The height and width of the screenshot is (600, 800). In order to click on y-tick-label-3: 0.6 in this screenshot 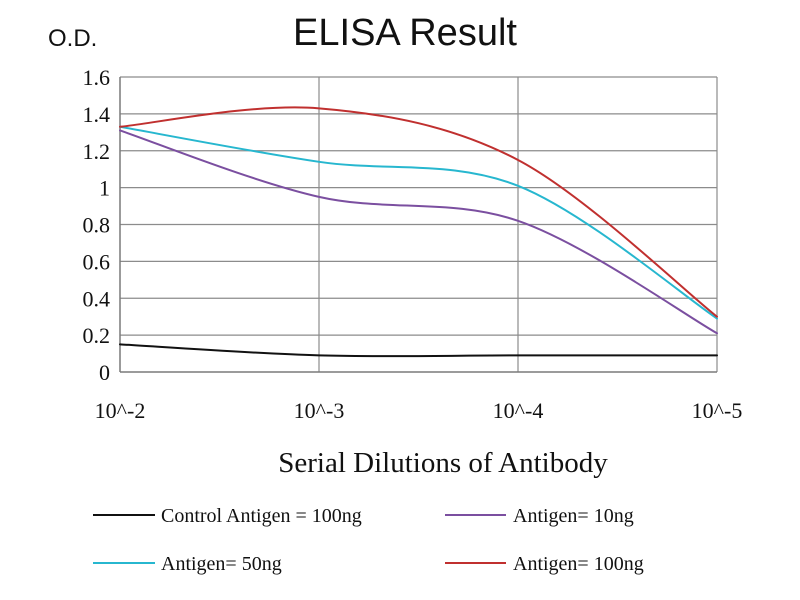, I will do `click(97, 261)`.